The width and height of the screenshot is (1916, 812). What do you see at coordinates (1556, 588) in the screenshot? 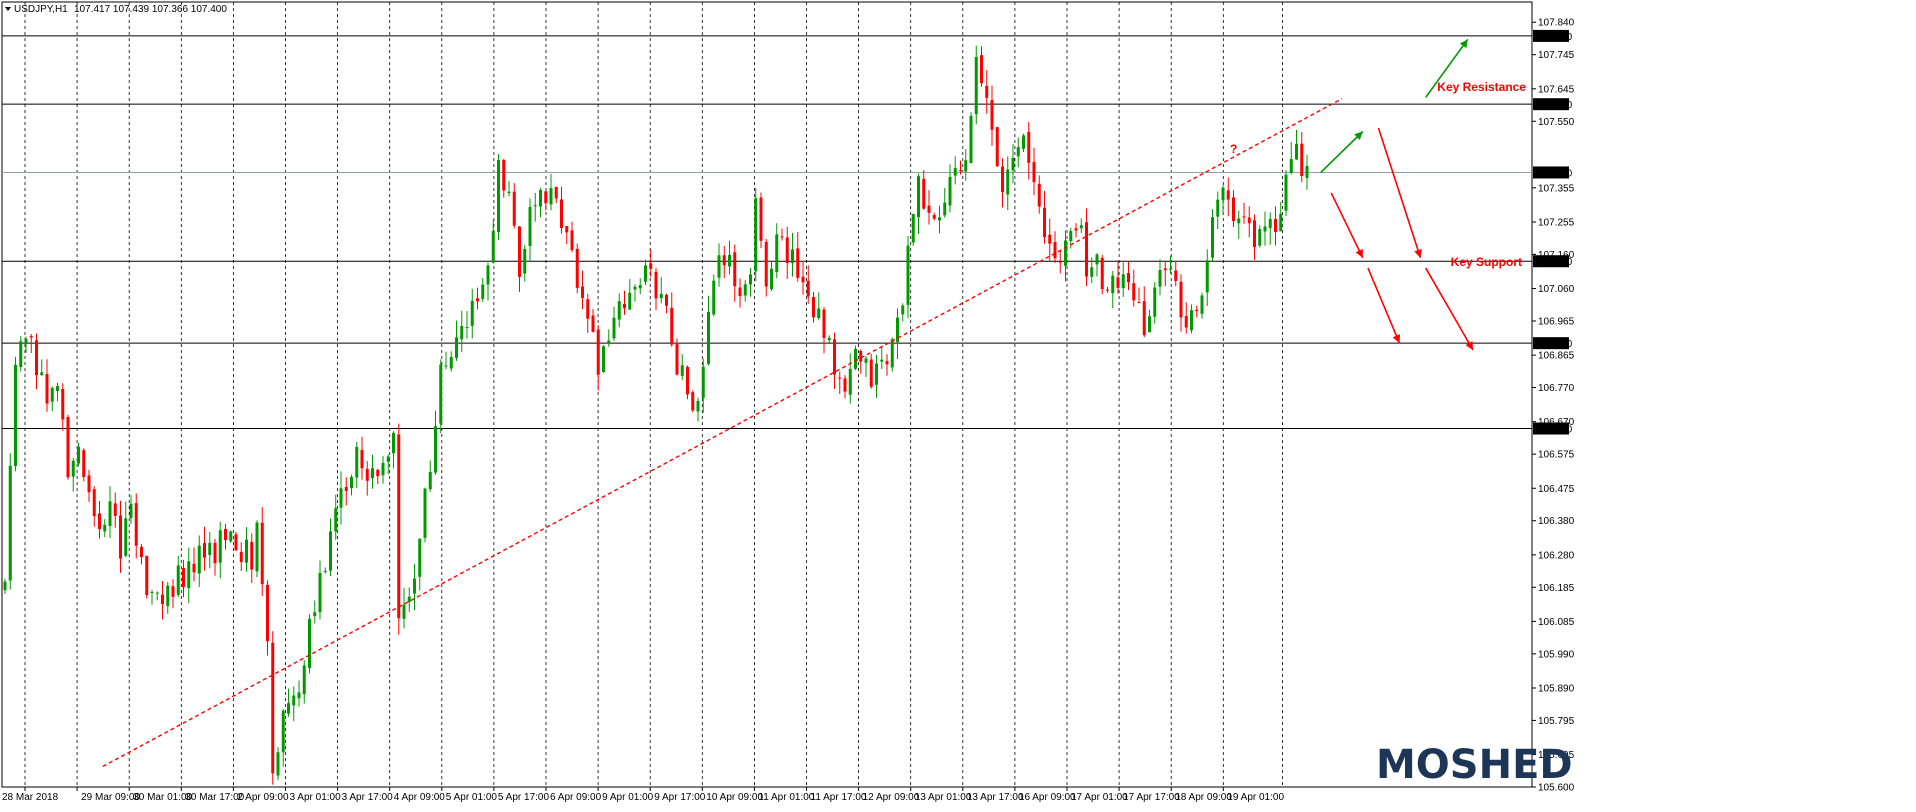
I see `y-tick-label: 106.185` at bounding box center [1556, 588].